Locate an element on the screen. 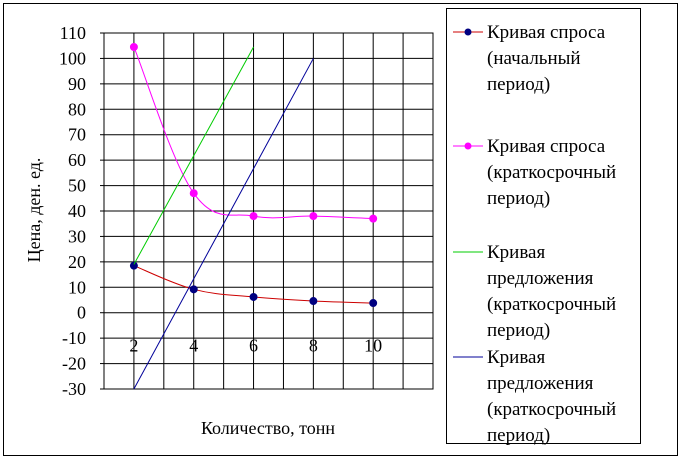 The image size is (683, 460). legend-label-2: Кривая спроса is located at coordinates (546, 146).